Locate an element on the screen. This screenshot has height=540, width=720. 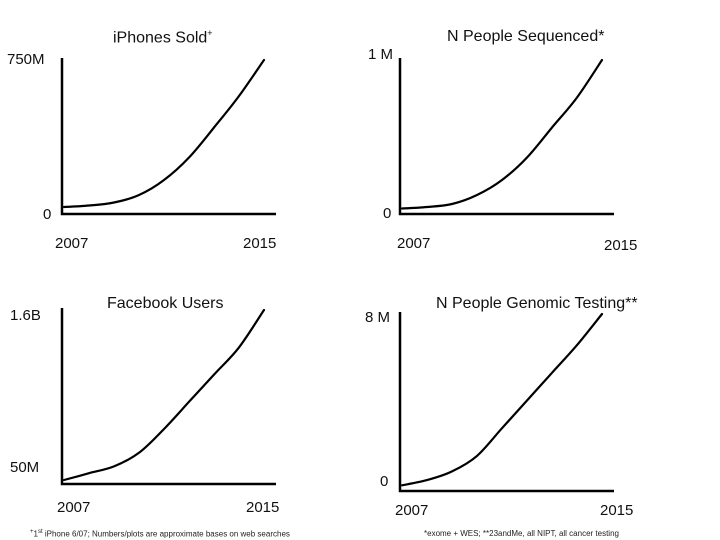
chart-4-y-tick-bottom: 0 is located at coordinates (384, 481).